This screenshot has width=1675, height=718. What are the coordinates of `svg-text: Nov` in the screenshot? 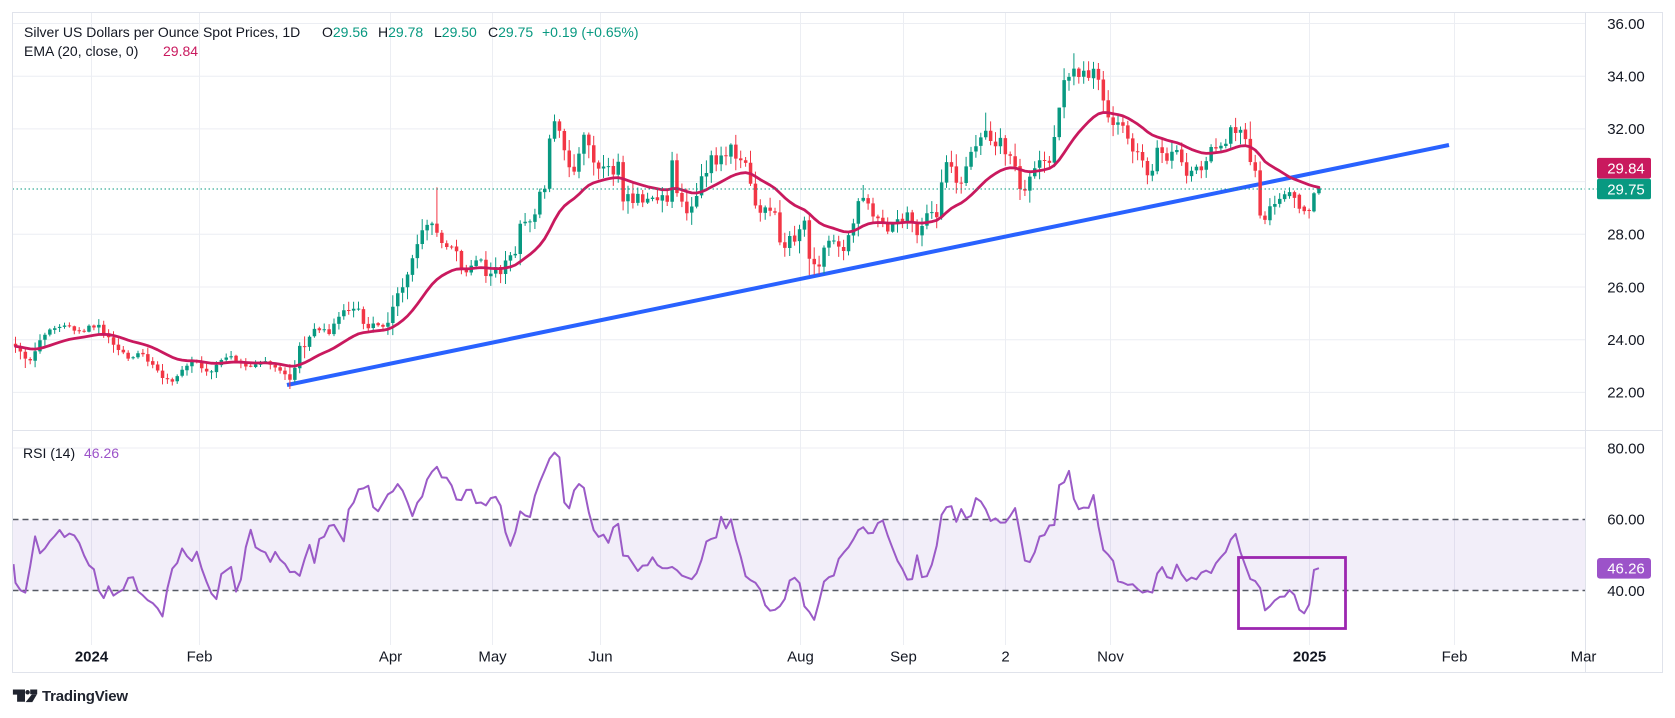 It's located at (1110, 657).